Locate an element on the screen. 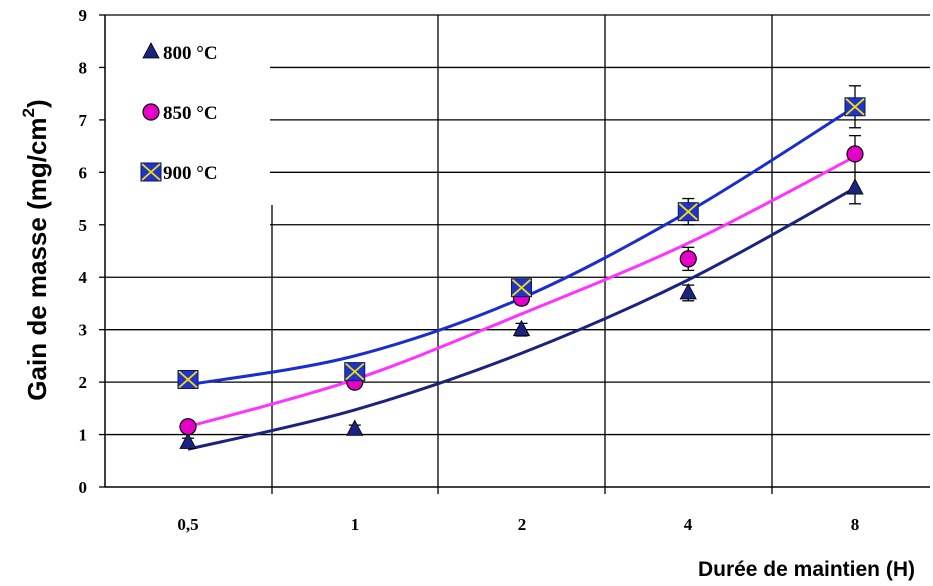 The height and width of the screenshot is (586, 933). y-tick-label: 2 is located at coordinates (83, 382).